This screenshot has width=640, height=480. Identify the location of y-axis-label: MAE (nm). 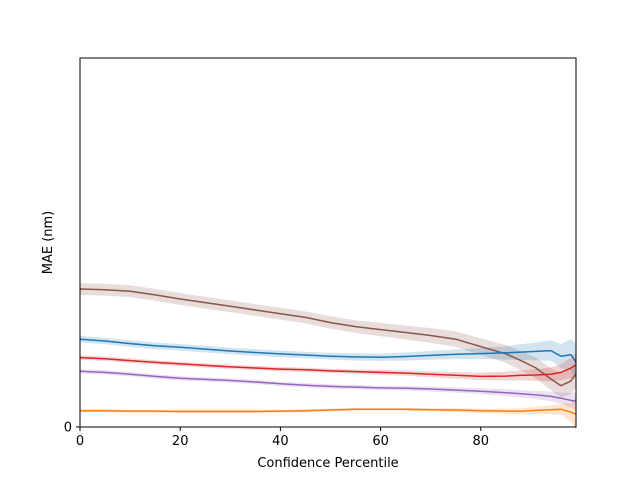
(48, 243).